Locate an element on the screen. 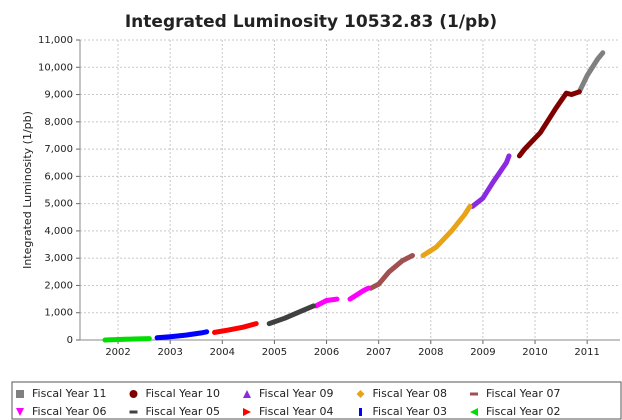 The width and height of the screenshot is (622, 420). y-tick-label: 0 is located at coordinates (70, 340).